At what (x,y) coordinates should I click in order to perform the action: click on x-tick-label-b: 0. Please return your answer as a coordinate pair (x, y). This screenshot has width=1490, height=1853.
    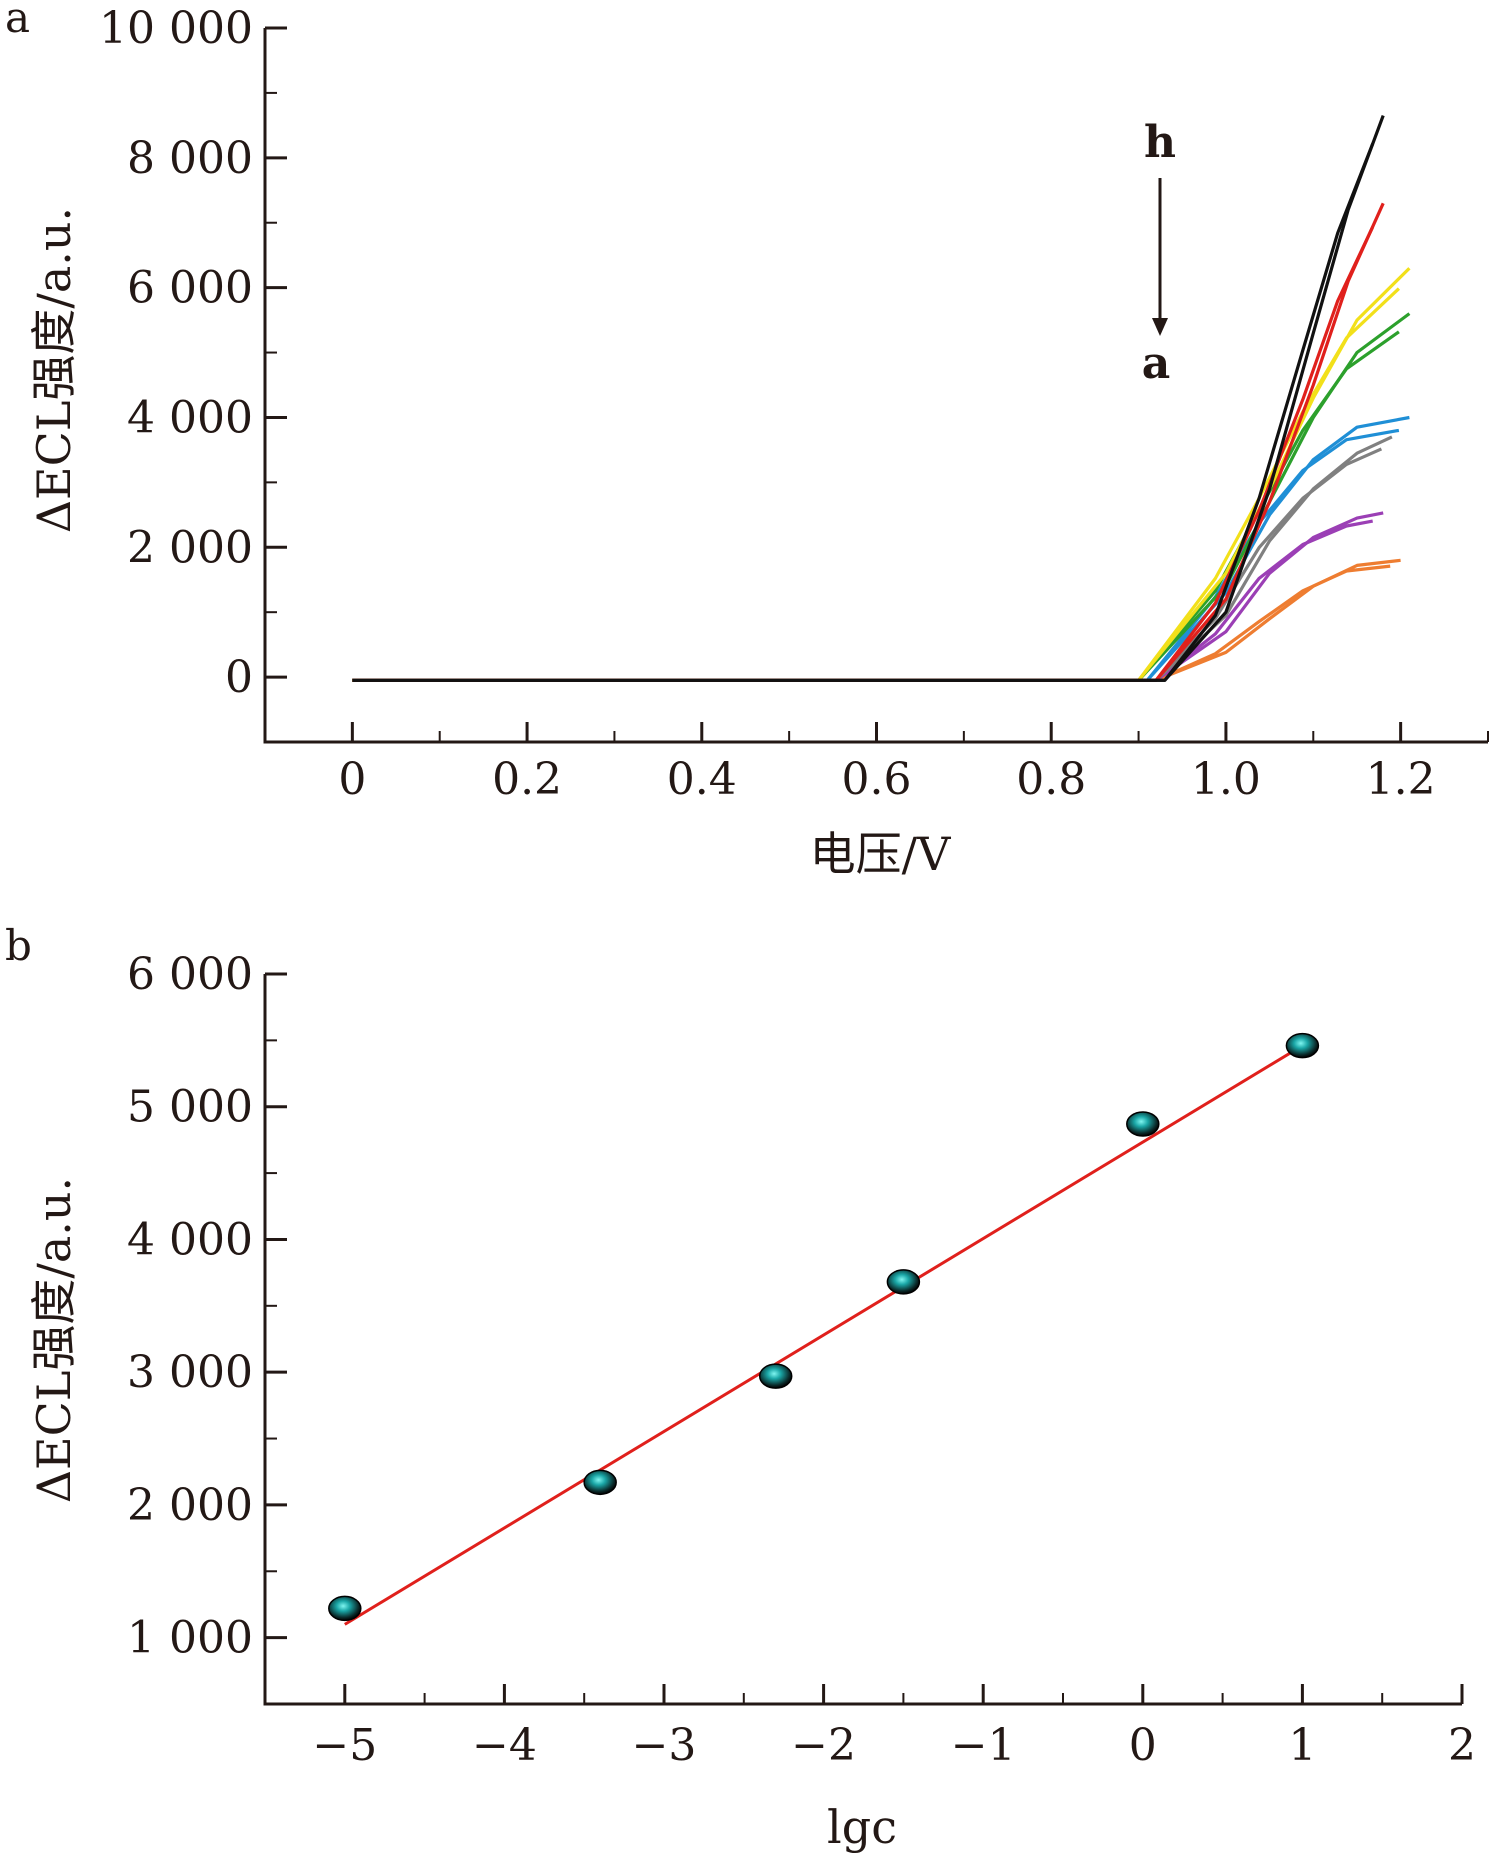
    Looking at the image, I should click on (1143, 1745).